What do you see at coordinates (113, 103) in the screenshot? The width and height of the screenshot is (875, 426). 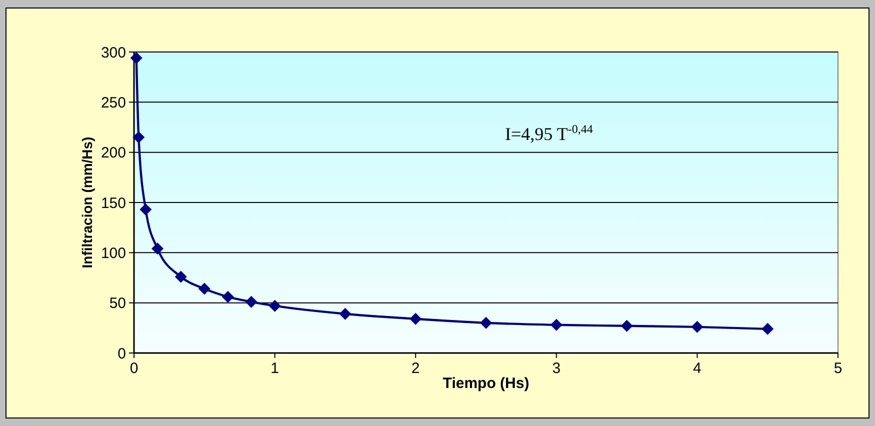 I see `y-tick-label: 250` at bounding box center [113, 103].